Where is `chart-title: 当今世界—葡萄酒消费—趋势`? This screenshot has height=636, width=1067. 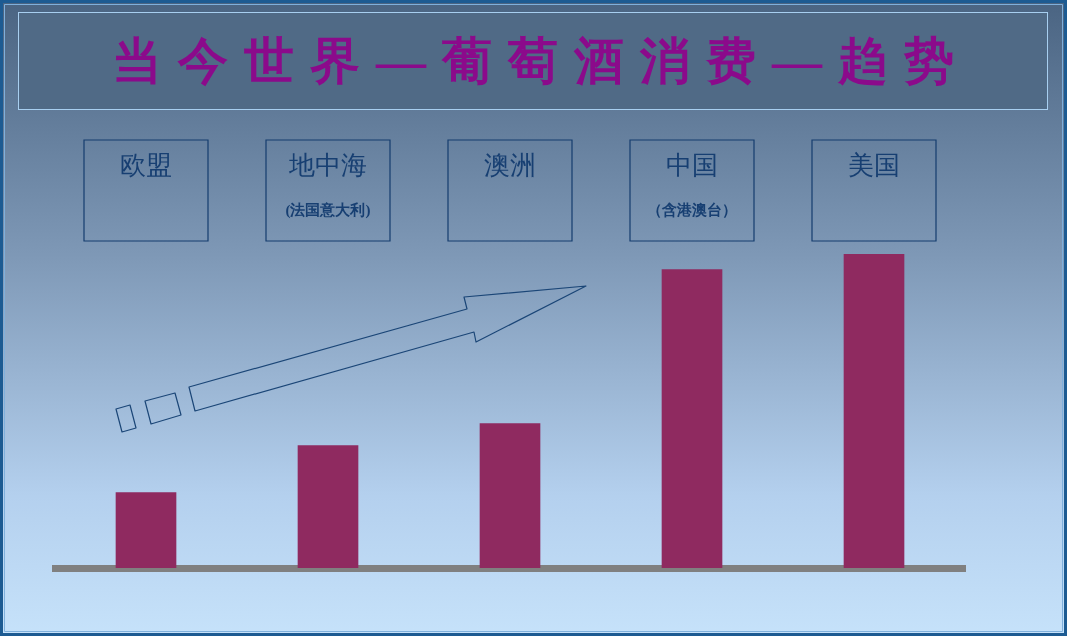 chart-title: 当今世界—葡萄酒消费—趋势 is located at coordinates (540, 61).